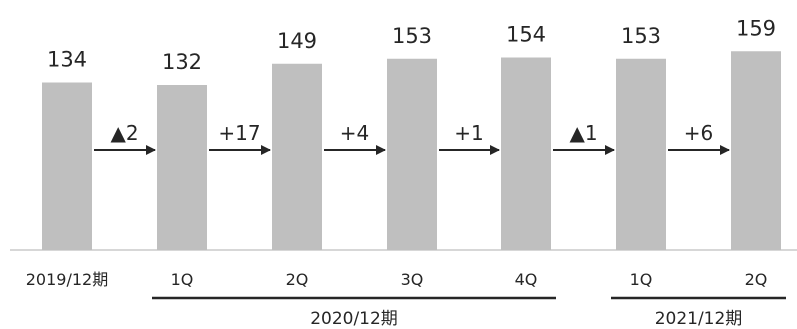  I want to click on change-label: ▲1, so click(583, 133).